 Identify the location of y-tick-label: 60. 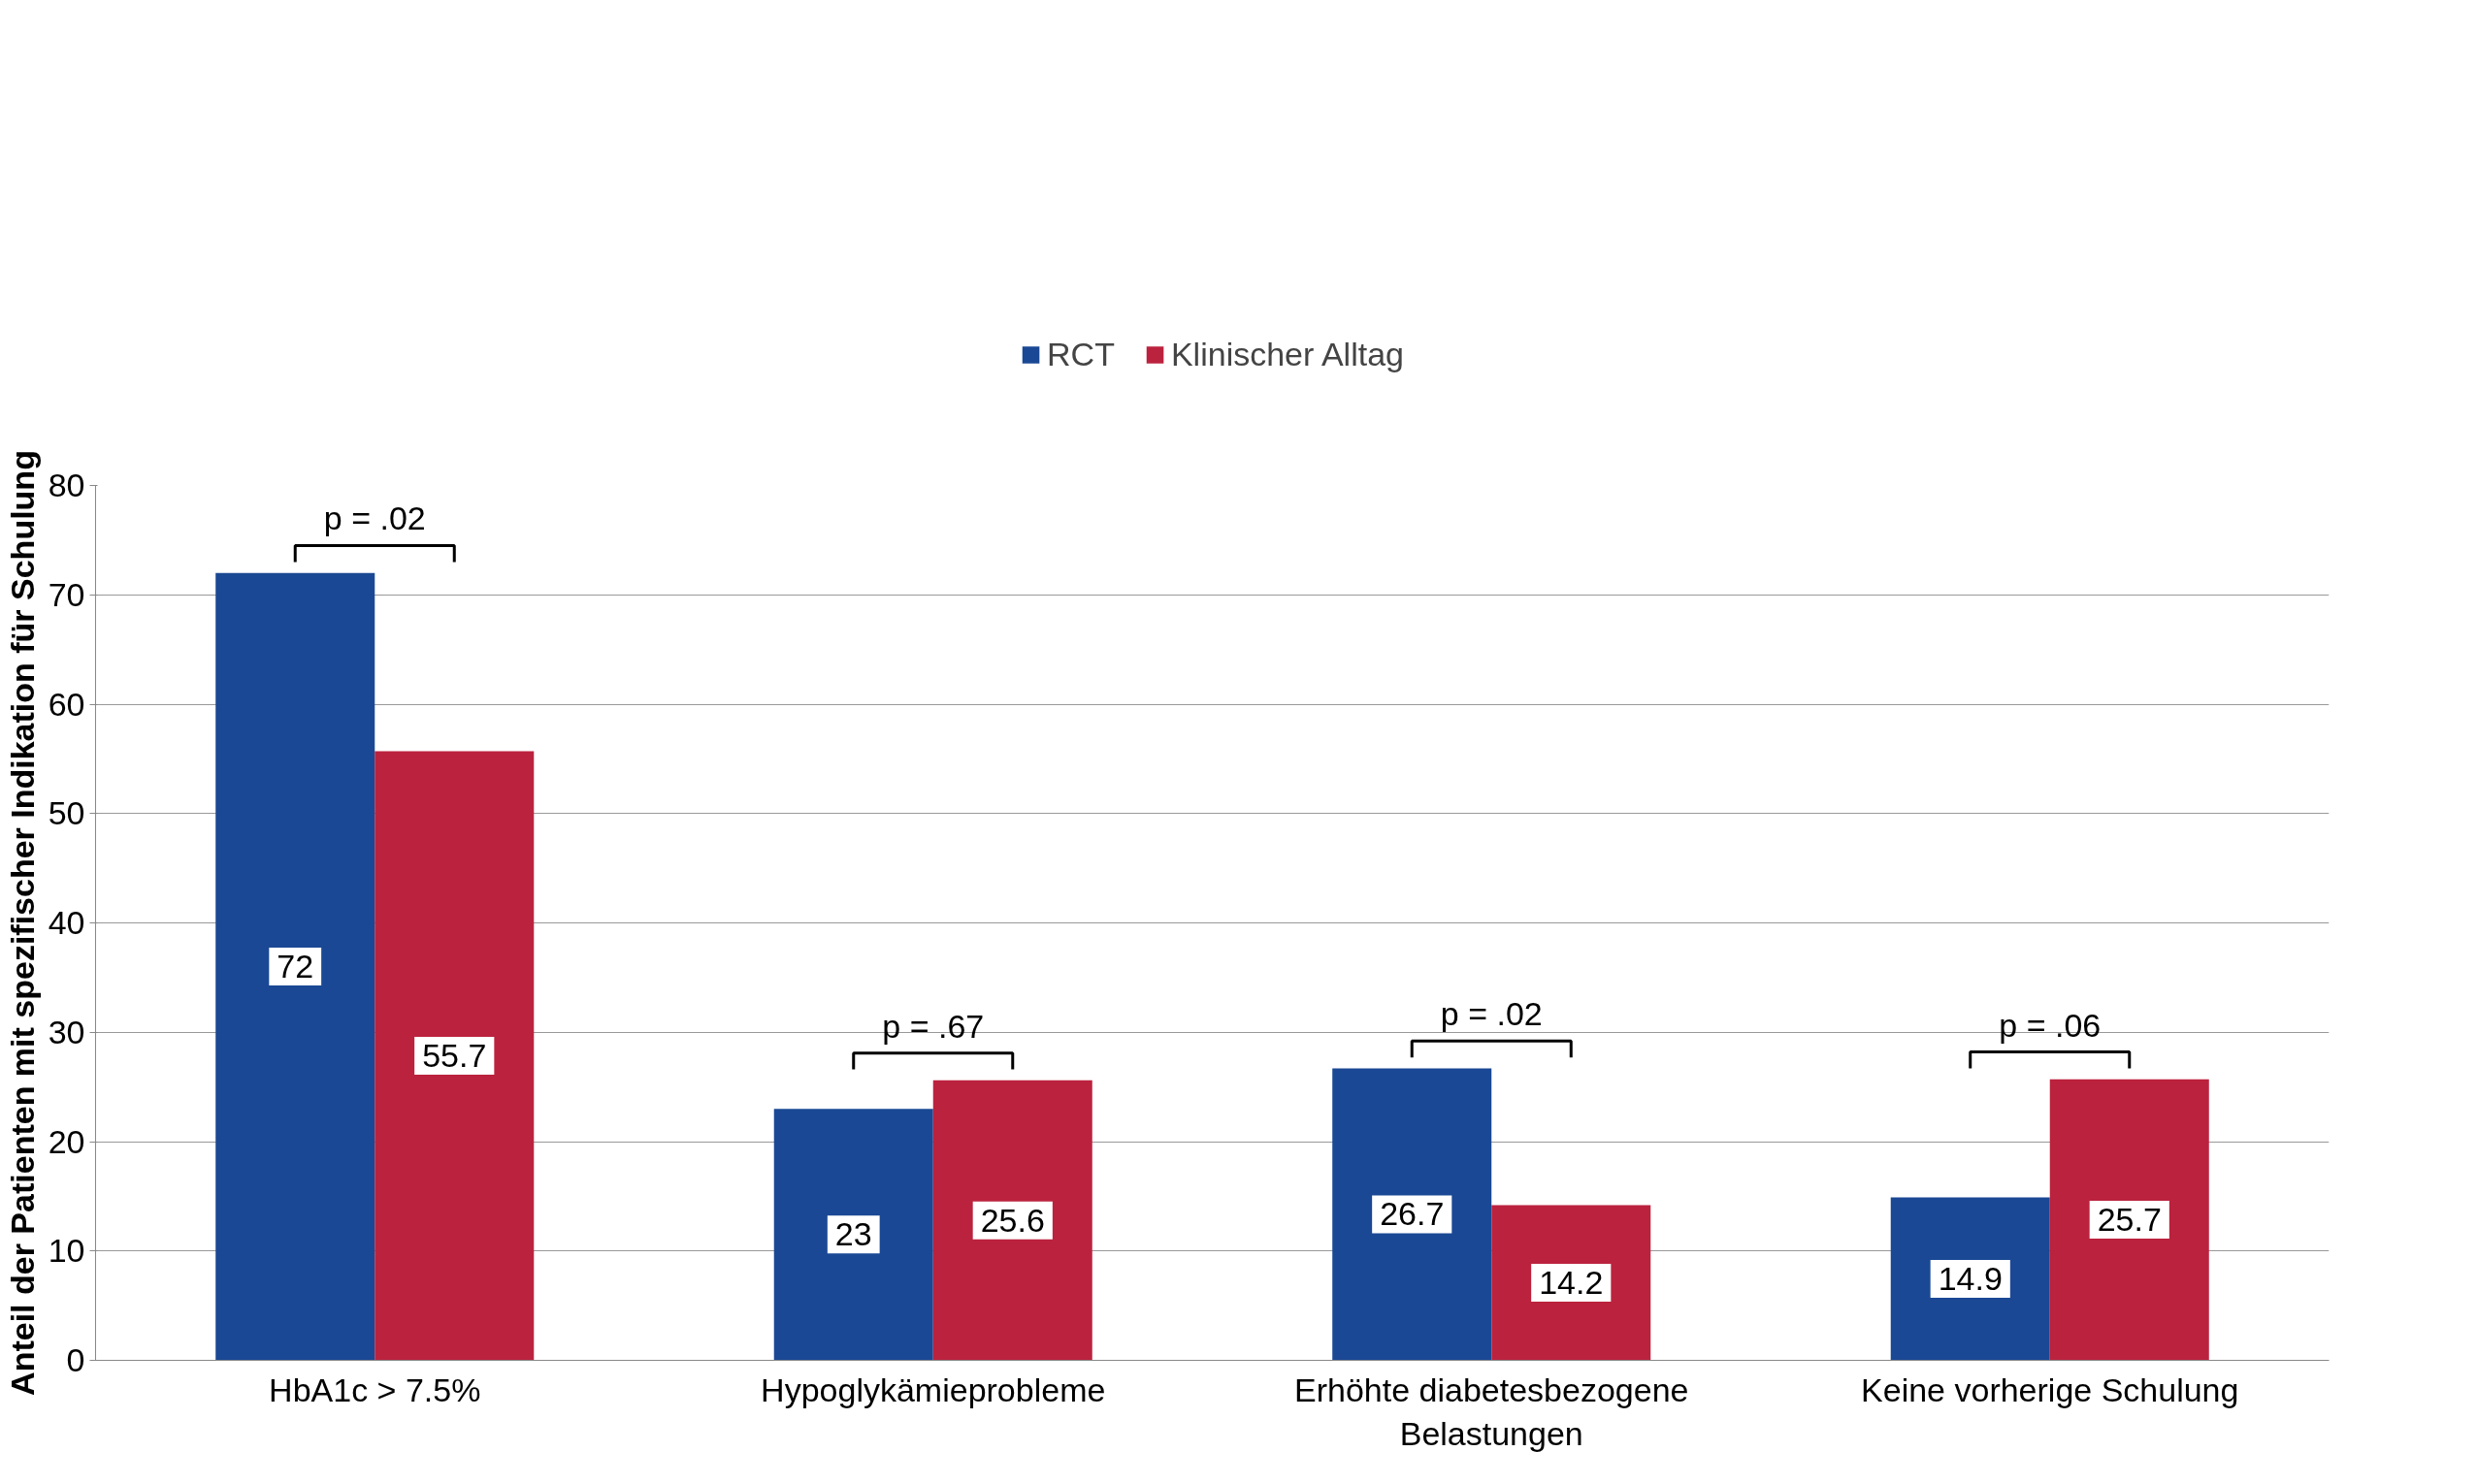
(66, 704).